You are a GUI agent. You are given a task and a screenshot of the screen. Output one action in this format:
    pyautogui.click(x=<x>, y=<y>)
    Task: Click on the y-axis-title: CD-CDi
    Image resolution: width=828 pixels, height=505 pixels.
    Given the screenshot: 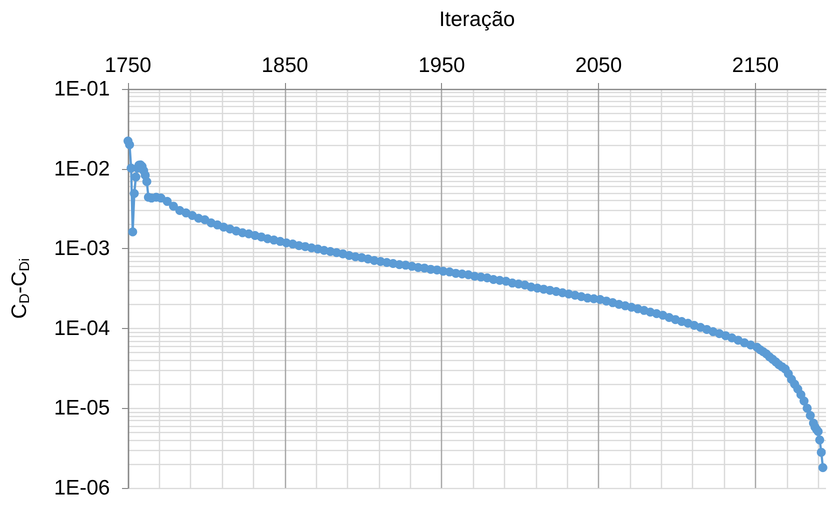 What is the action you would take?
    pyautogui.click(x=20, y=288)
    